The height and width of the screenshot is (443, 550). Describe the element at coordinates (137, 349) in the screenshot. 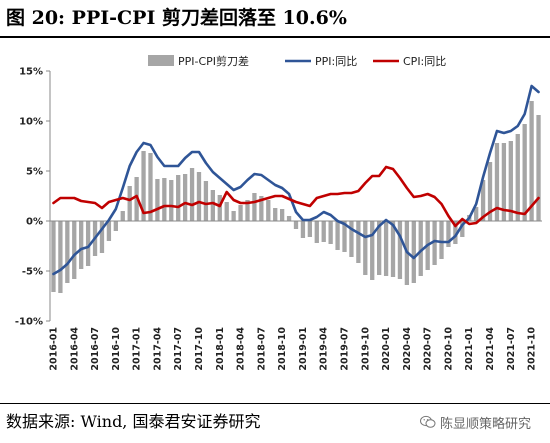

I see `x-tick-label: 2017-01` at that location.